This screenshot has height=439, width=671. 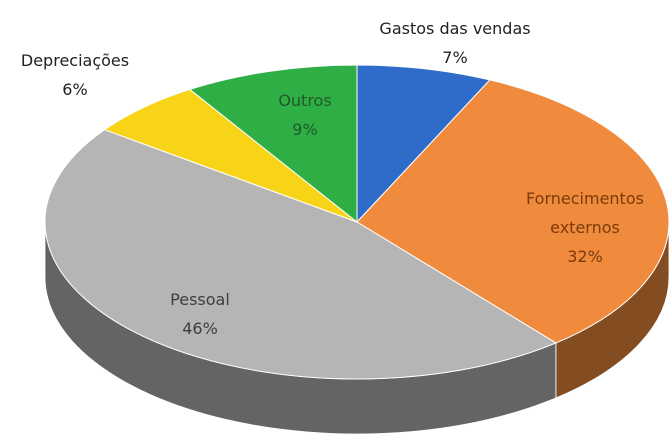 What do you see at coordinates (200, 299) in the screenshot?
I see `category-label: Pessoal` at bounding box center [200, 299].